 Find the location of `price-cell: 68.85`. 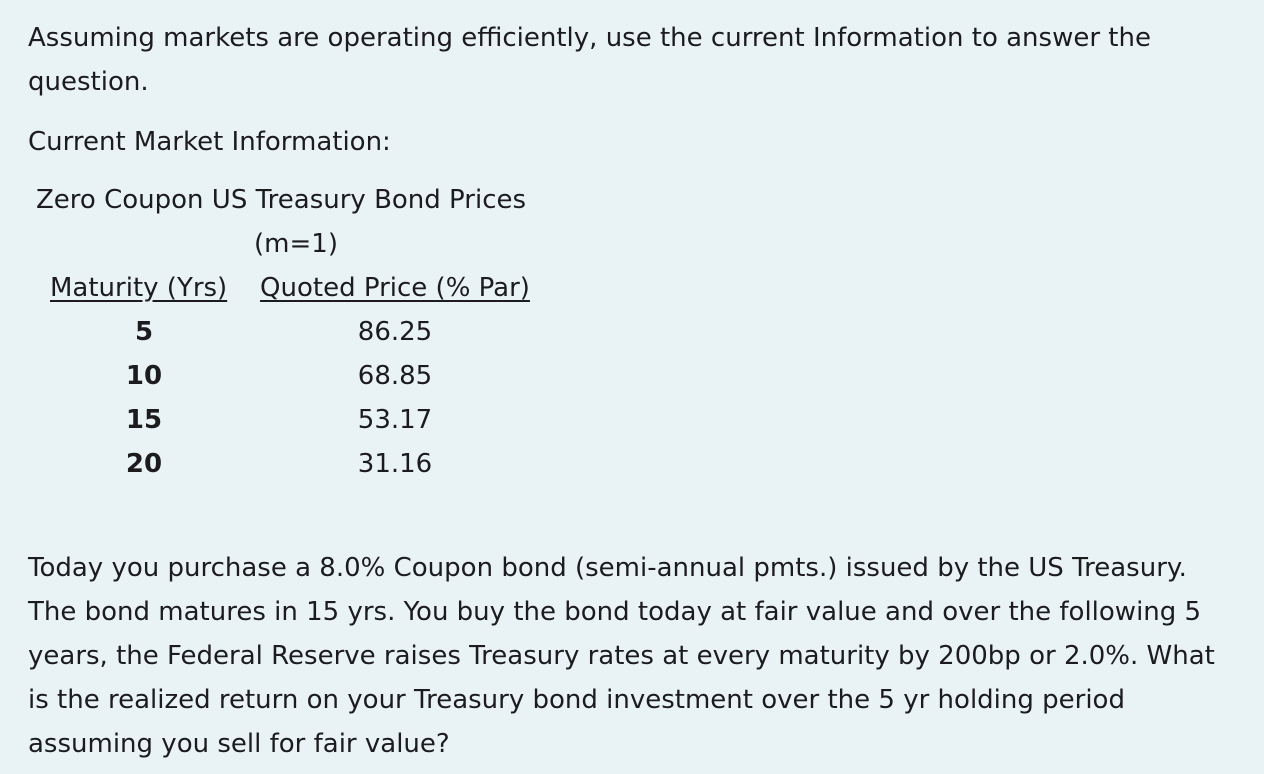

price-cell: 68.85 is located at coordinates (395, 376).